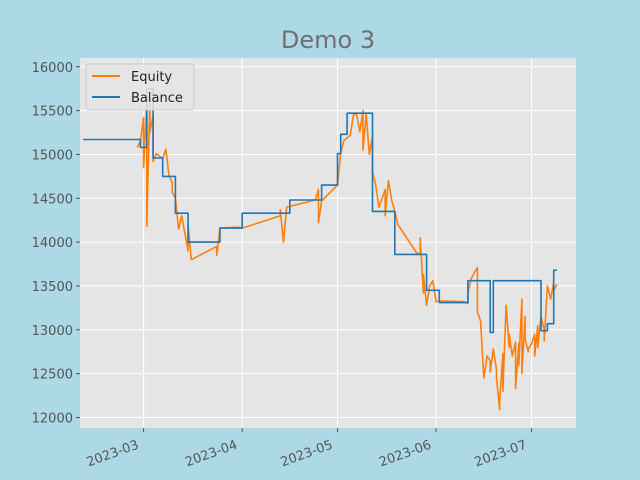 This screenshot has height=480, width=640. I want to click on x-tick-label: 2023-05, so click(307, 454).